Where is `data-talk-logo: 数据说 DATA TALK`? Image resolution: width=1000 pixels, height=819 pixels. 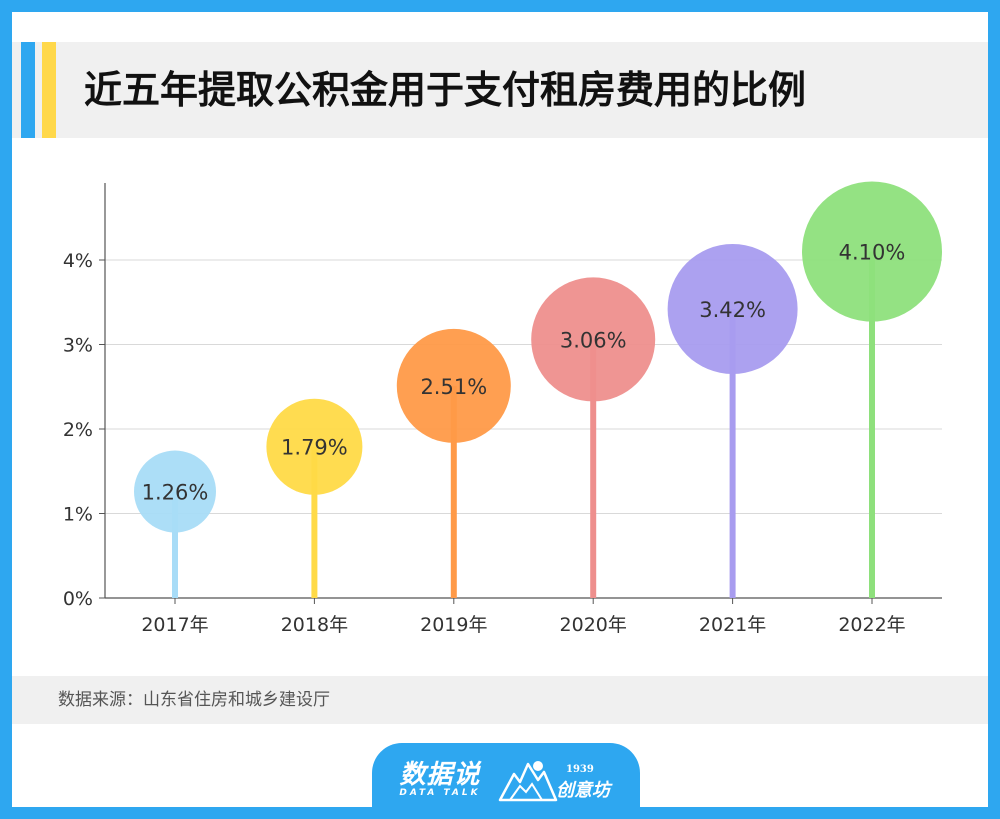
data-talk-logo: 数据说 DATA TALK is located at coordinates (442, 782).